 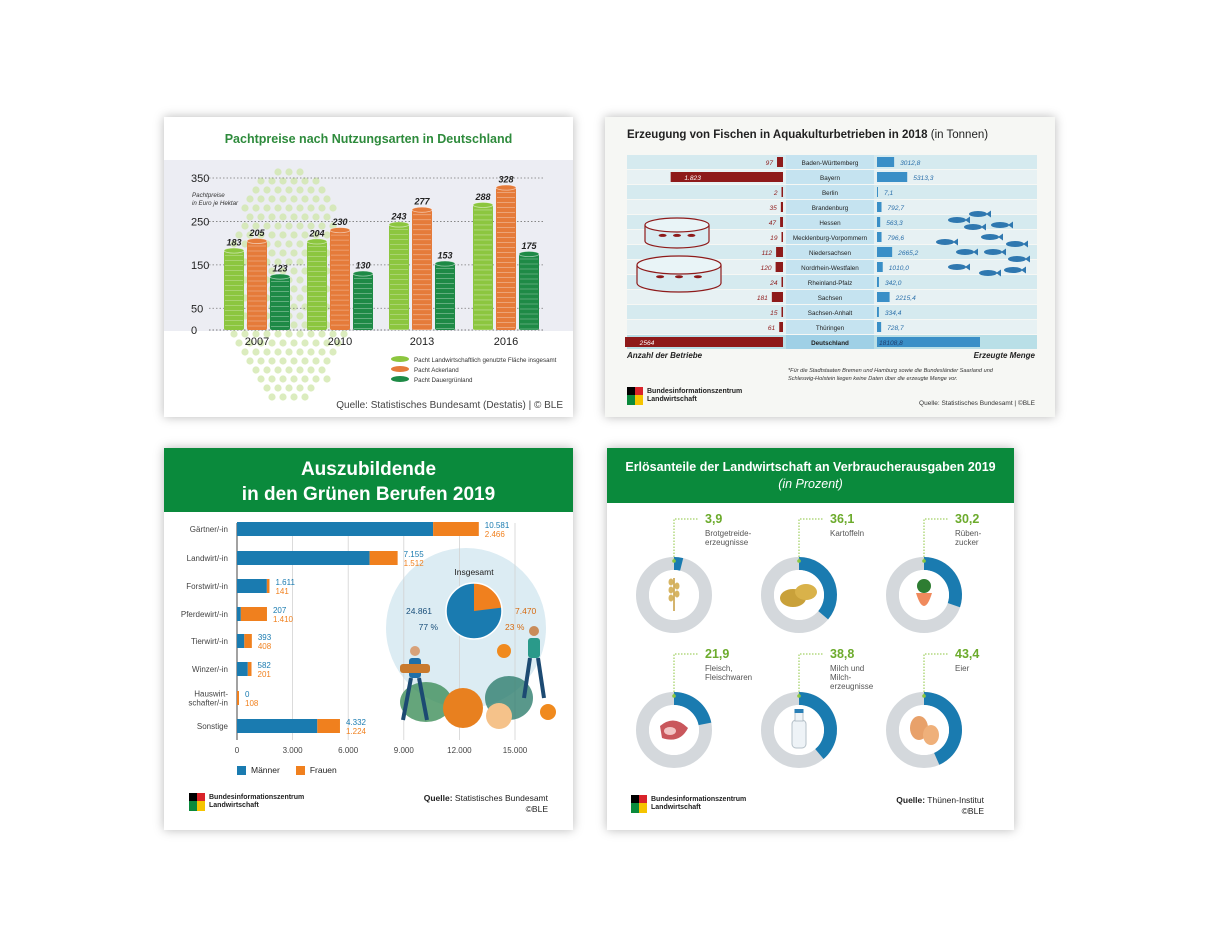 What do you see at coordinates (506, 342) in the screenshot?
I see `x-tick-label: 2016` at bounding box center [506, 342].